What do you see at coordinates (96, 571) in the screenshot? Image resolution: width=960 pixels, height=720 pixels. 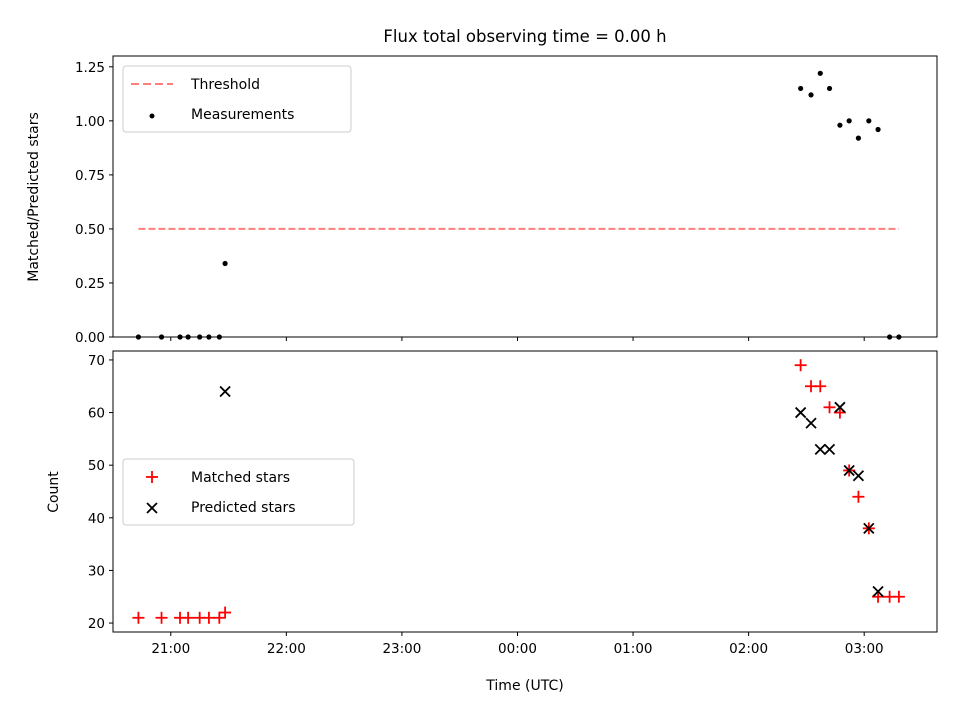 I see `counts-y-tick-label: 30` at bounding box center [96, 571].